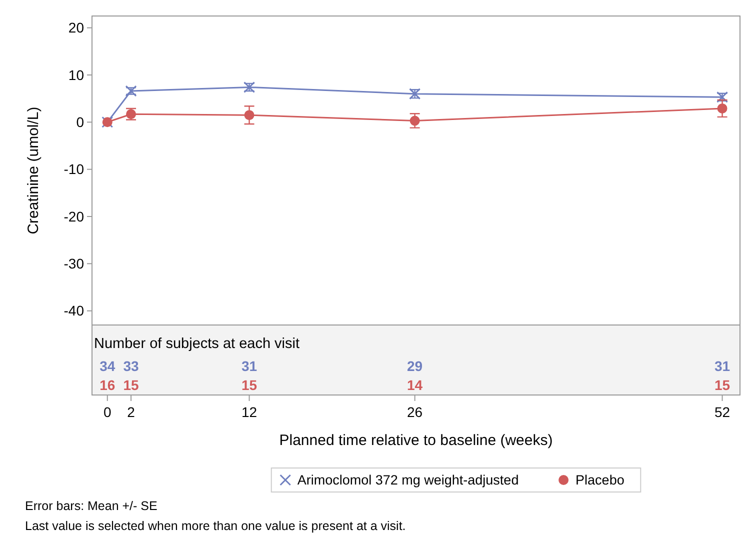 The height and width of the screenshot is (534, 748). What do you see at coordinates (74, 264) in the screenshot?
I see `y-tick-label: -30` at bounding box center [74, 264].